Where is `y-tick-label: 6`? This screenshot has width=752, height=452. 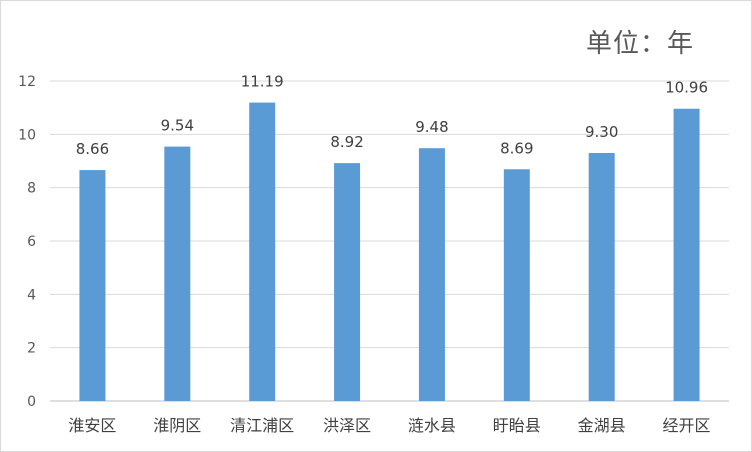
y-tick-label: 6 is located at coordinates (31, 242).